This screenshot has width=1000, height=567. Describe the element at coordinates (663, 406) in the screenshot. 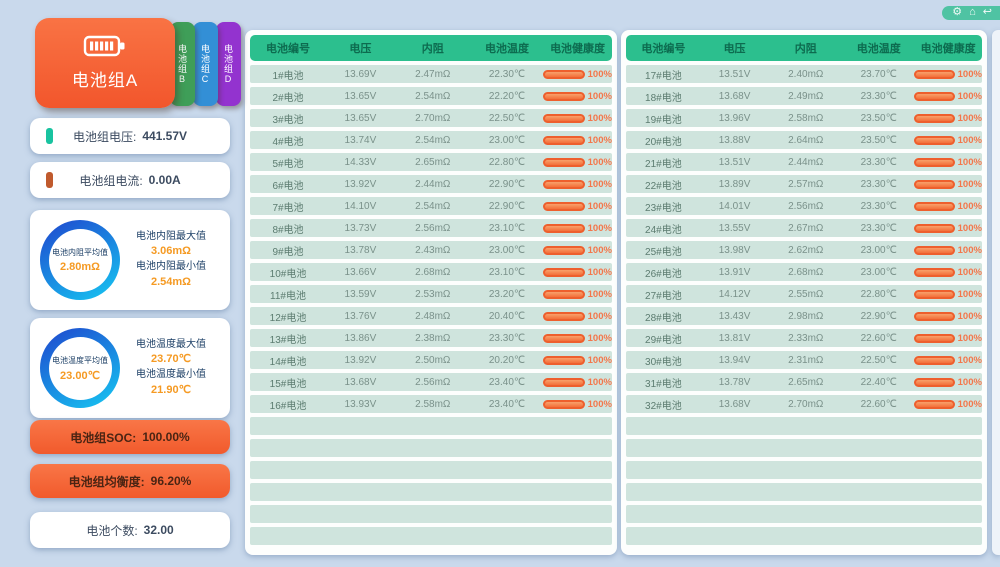

I see `battery-id-cell: 32#电池` at that location.